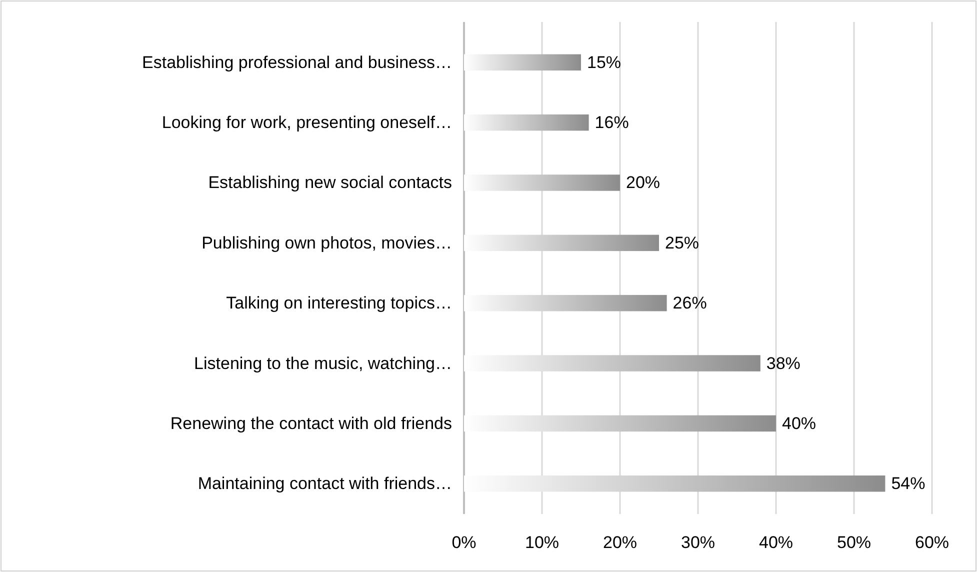 The image size is (977, 572). What do you see at coordinates (604, 62) in the screenshot?
I see `data-label: 15%` at bounding box center [604, 62].